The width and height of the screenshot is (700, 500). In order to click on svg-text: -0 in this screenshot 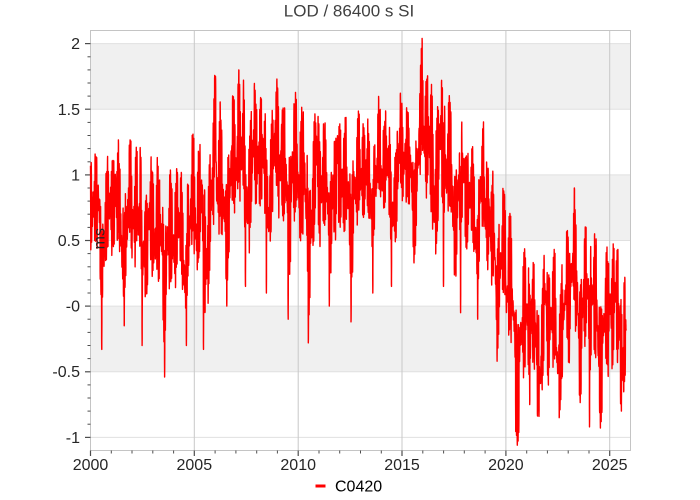, I will do `click(73, 307)`.